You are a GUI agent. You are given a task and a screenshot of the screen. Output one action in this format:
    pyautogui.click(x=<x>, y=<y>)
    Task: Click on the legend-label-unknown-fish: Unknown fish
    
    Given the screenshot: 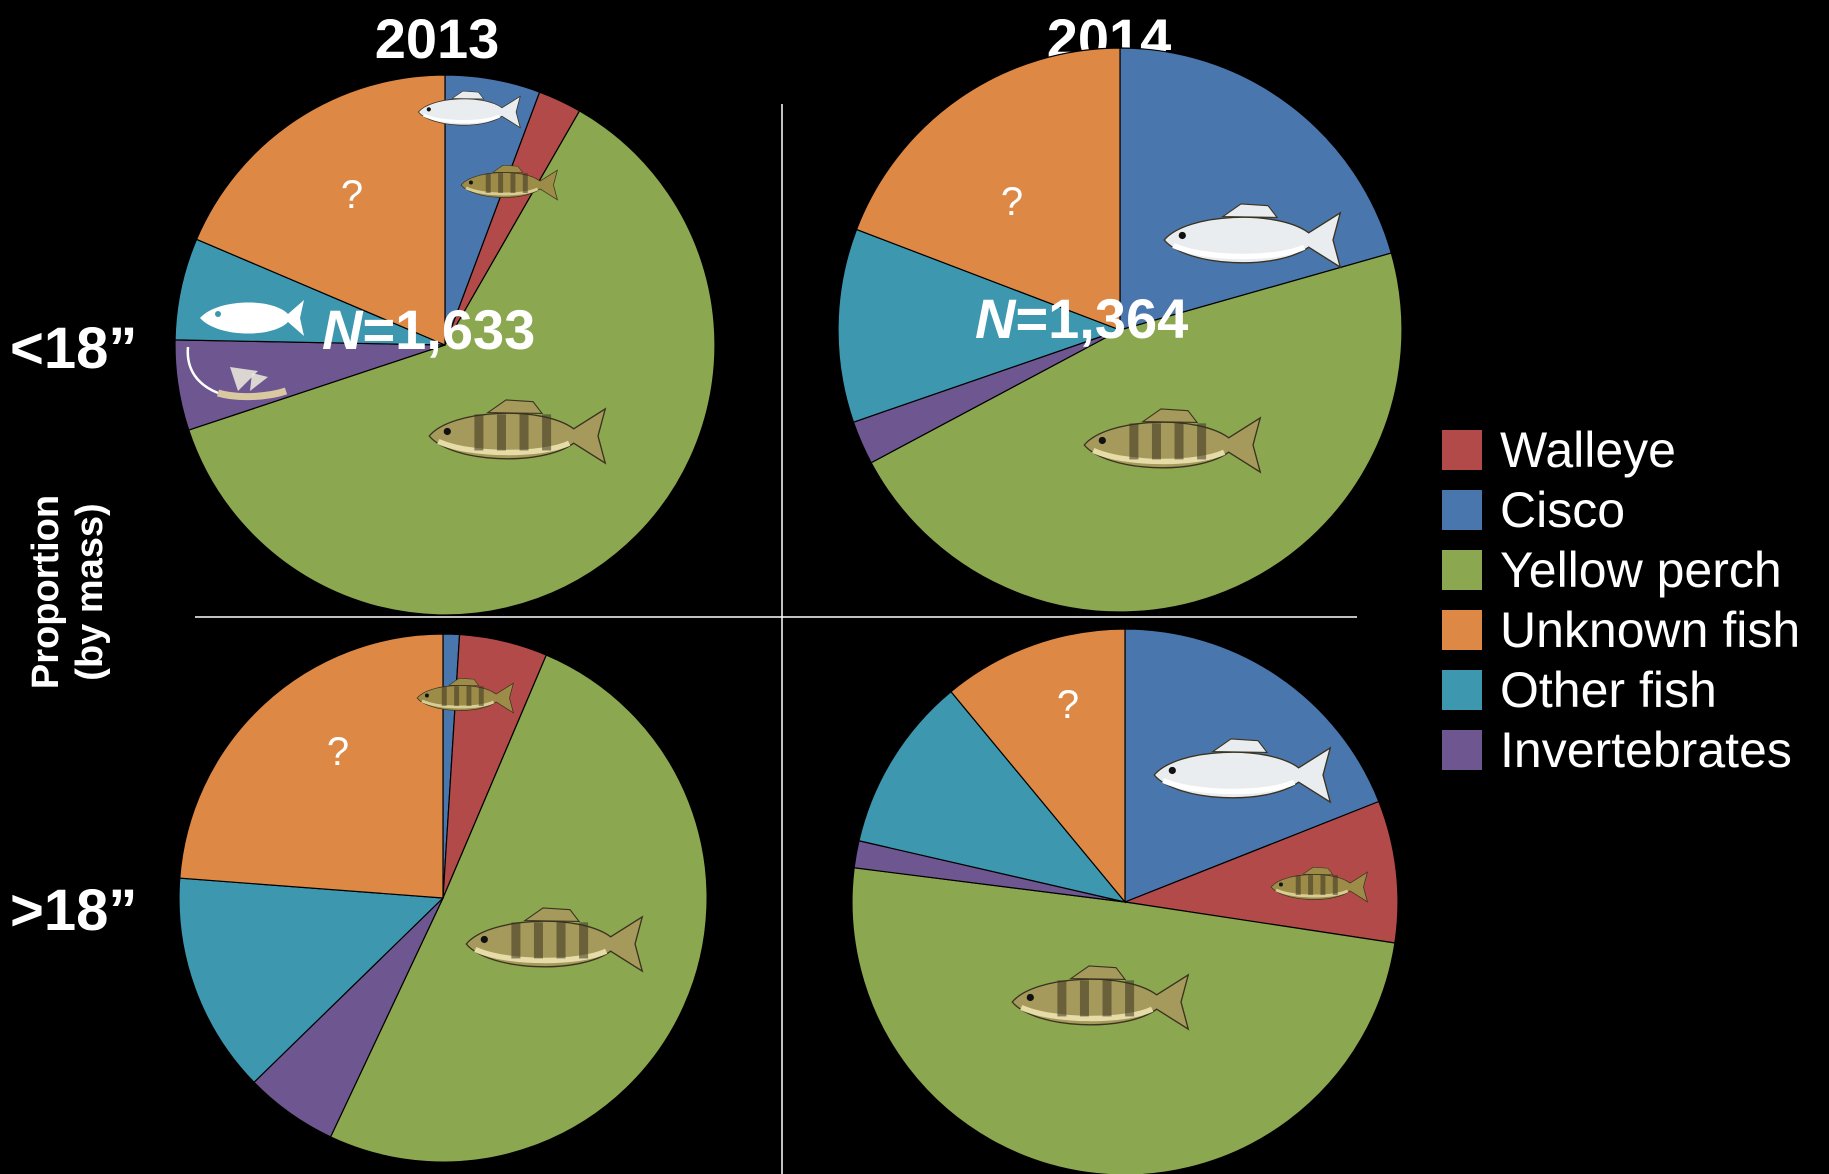 What is the action you would take?
    pyautogui.click(x=1650, y=630)
    